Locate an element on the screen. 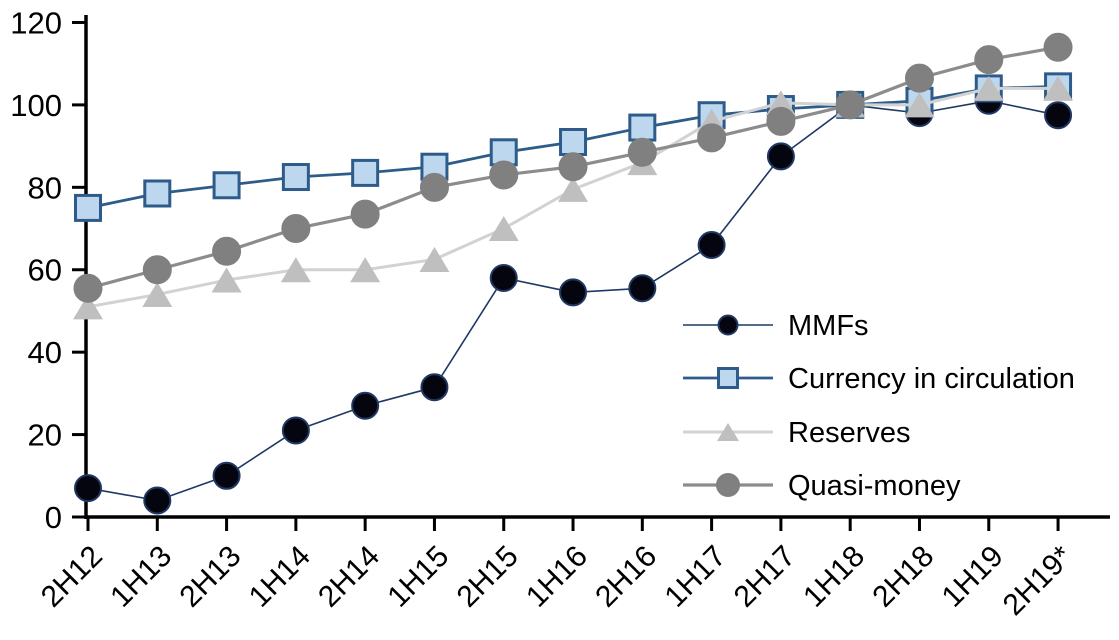 The width and height of the screenshot is (1119, 640). legend-label: Quasi-money is located at coordinates (874, 486).